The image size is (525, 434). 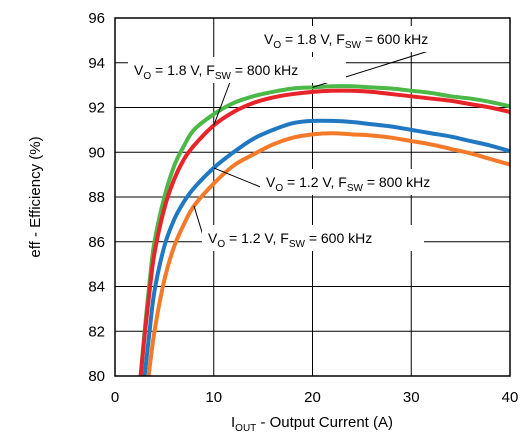 What do you see at coordinates (411, 397) in the screenshot?
I see `x-tick-label: 30` at bounding box center [411, 397].